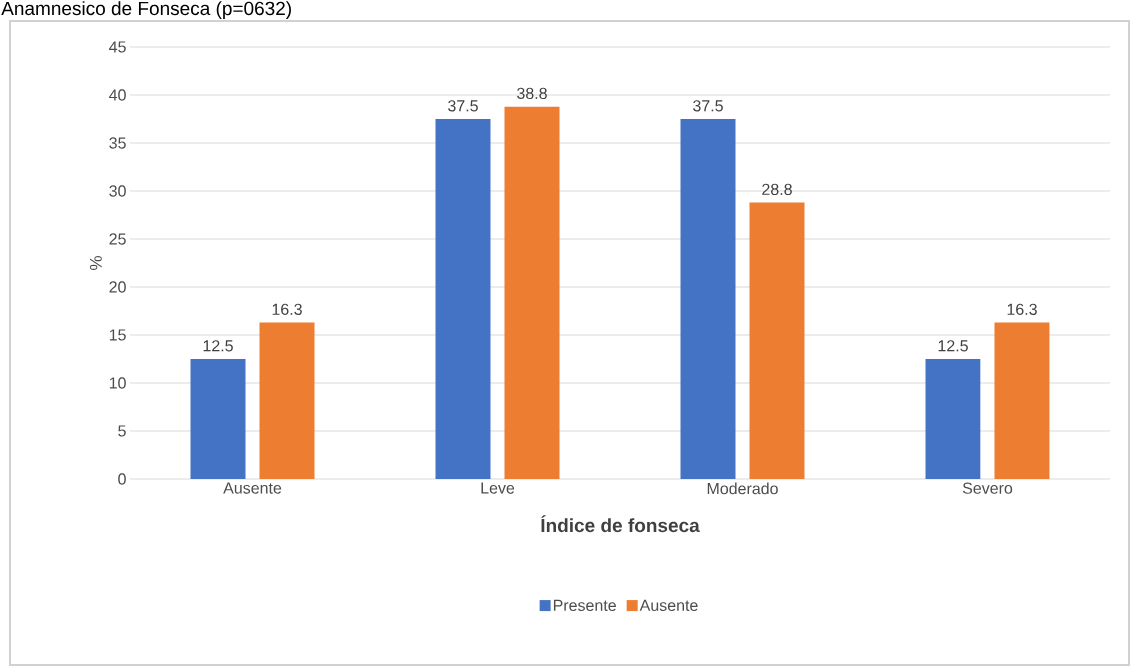 The height and width of the screenshot is (666, 1130). Describe the element at coordinates (146, 10) in the screenshot. I see `chart-title: Anamnesico de Fonseca (p=0632)` at that location.